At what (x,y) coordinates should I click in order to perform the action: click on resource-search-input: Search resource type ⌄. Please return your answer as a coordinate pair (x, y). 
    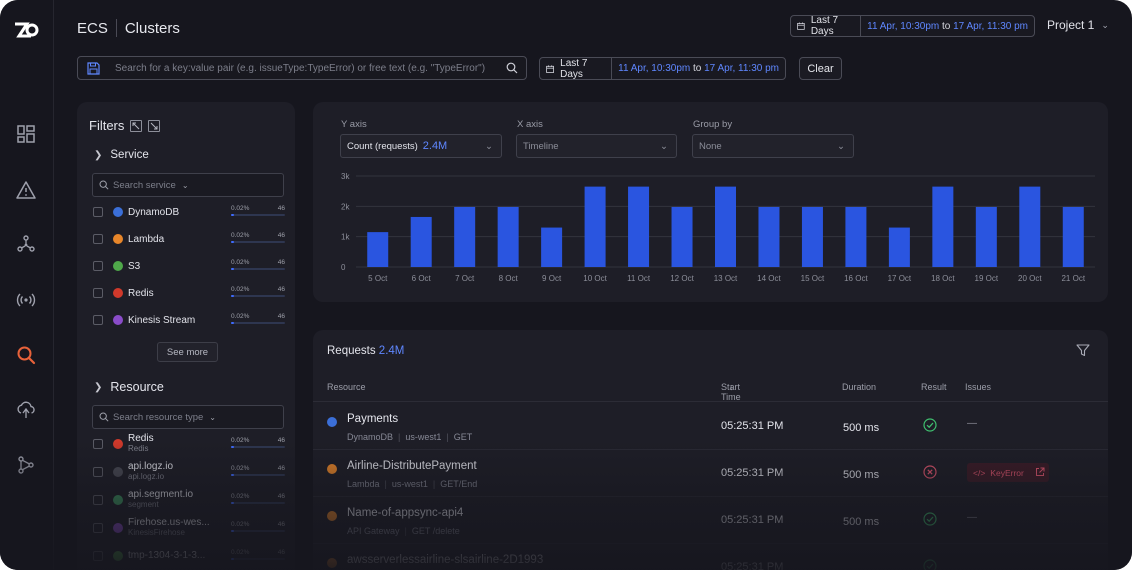
    Looking at the image, I should click on (188, 417).